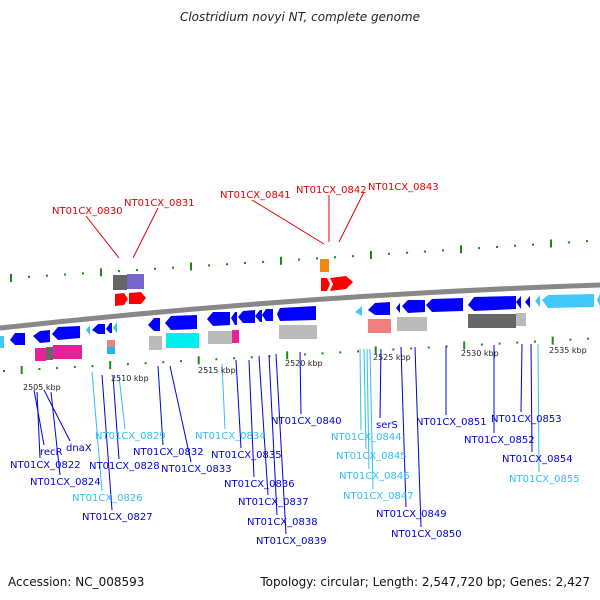  I want to click on gene-label-NT01CX_0854: NT01CX_0854, so click(537, 459).